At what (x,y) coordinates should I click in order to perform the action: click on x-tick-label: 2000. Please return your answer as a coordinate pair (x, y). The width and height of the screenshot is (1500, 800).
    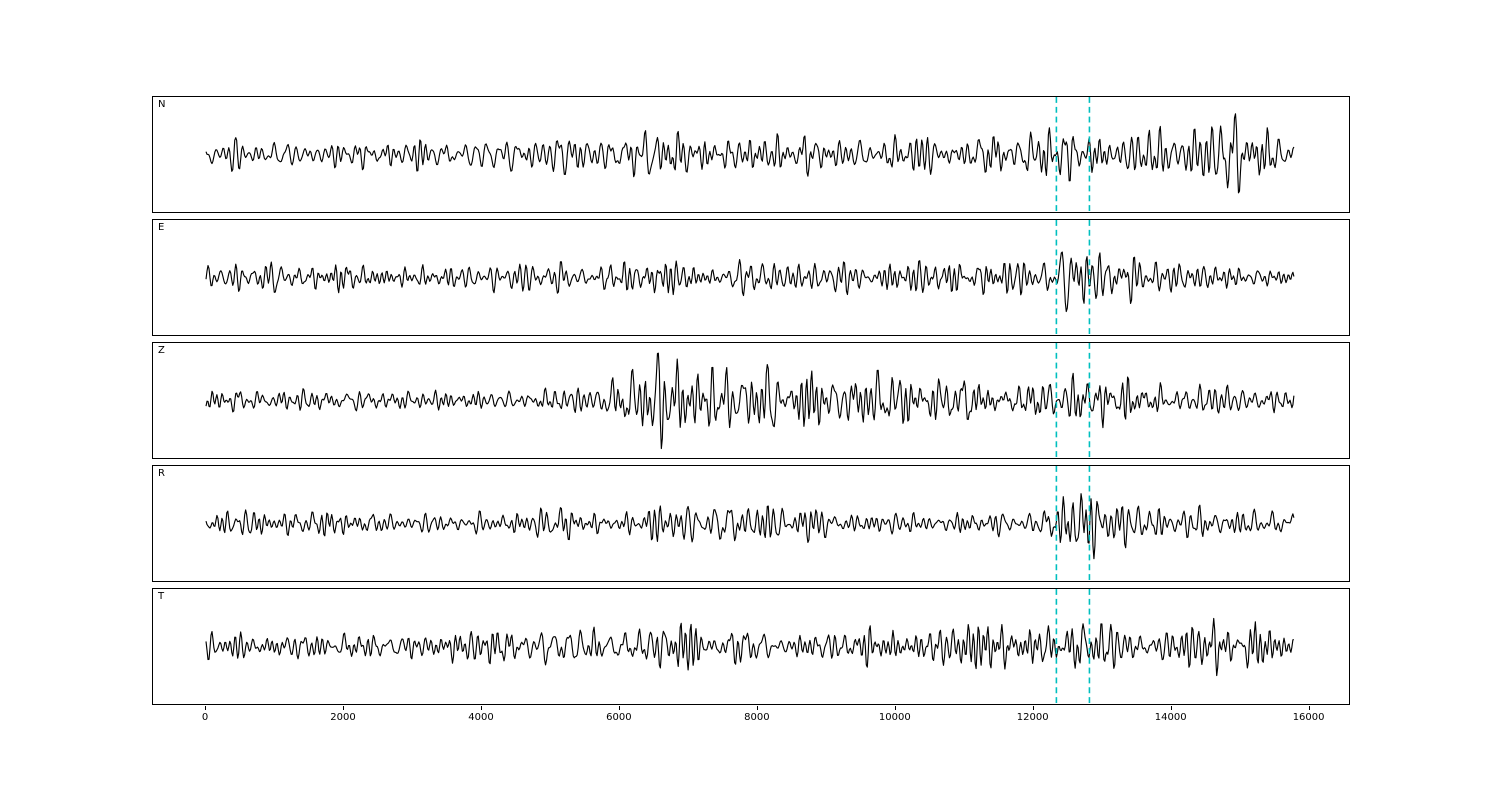
    Looking at the image, I should click on (343, 717).